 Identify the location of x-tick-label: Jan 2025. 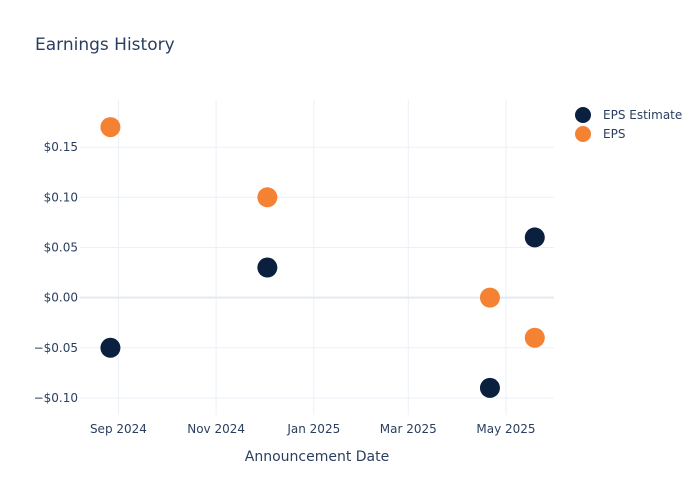
(313, 429).